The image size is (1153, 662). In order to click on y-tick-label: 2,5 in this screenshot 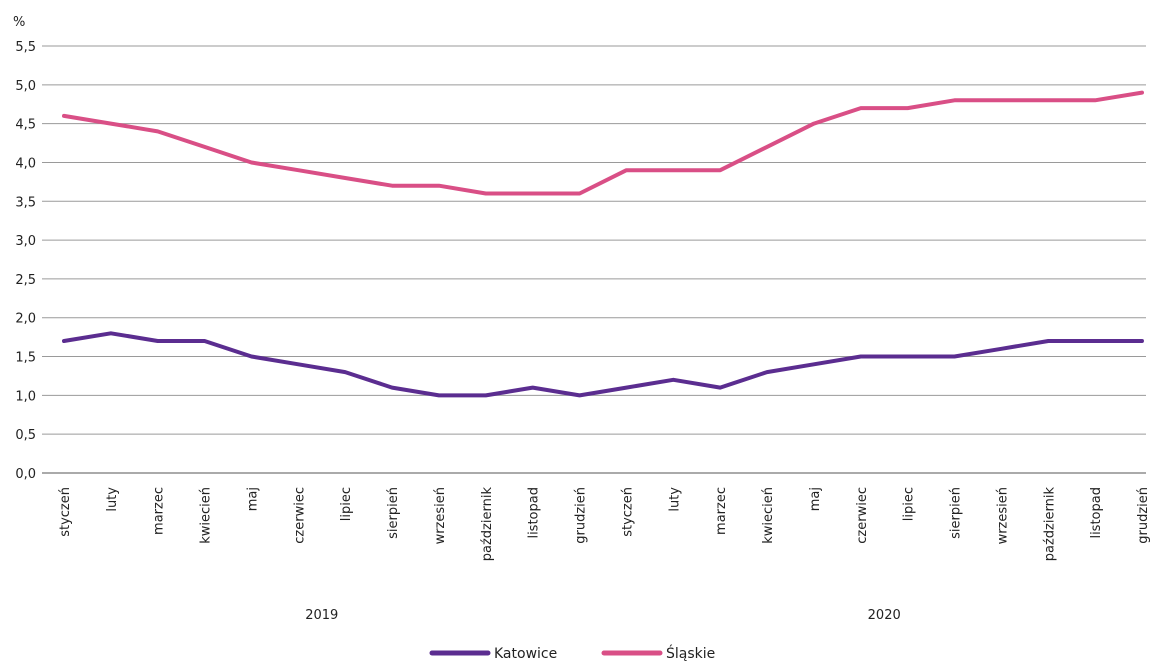, I will do `click(25, 280)`.